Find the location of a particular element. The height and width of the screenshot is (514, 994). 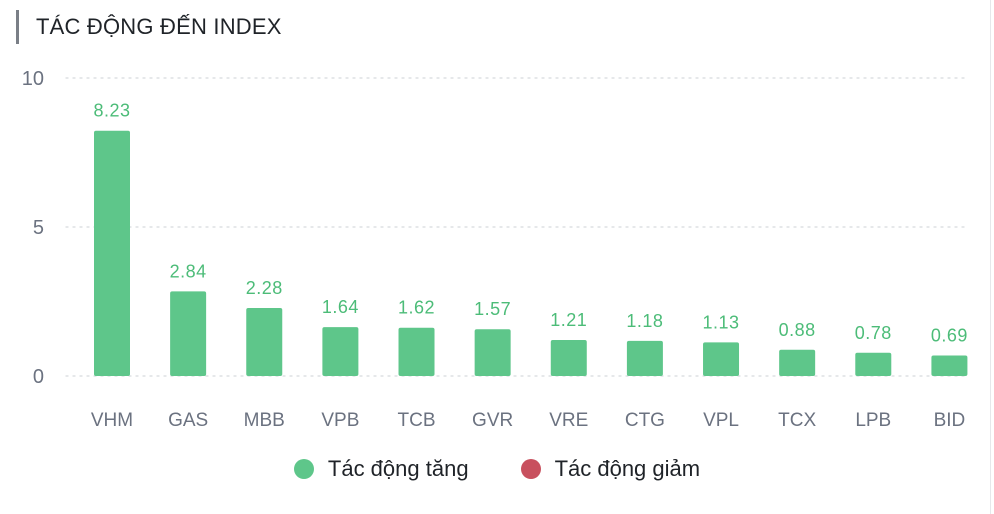

data-label: 2.28 is located at coordinates (264, 288).